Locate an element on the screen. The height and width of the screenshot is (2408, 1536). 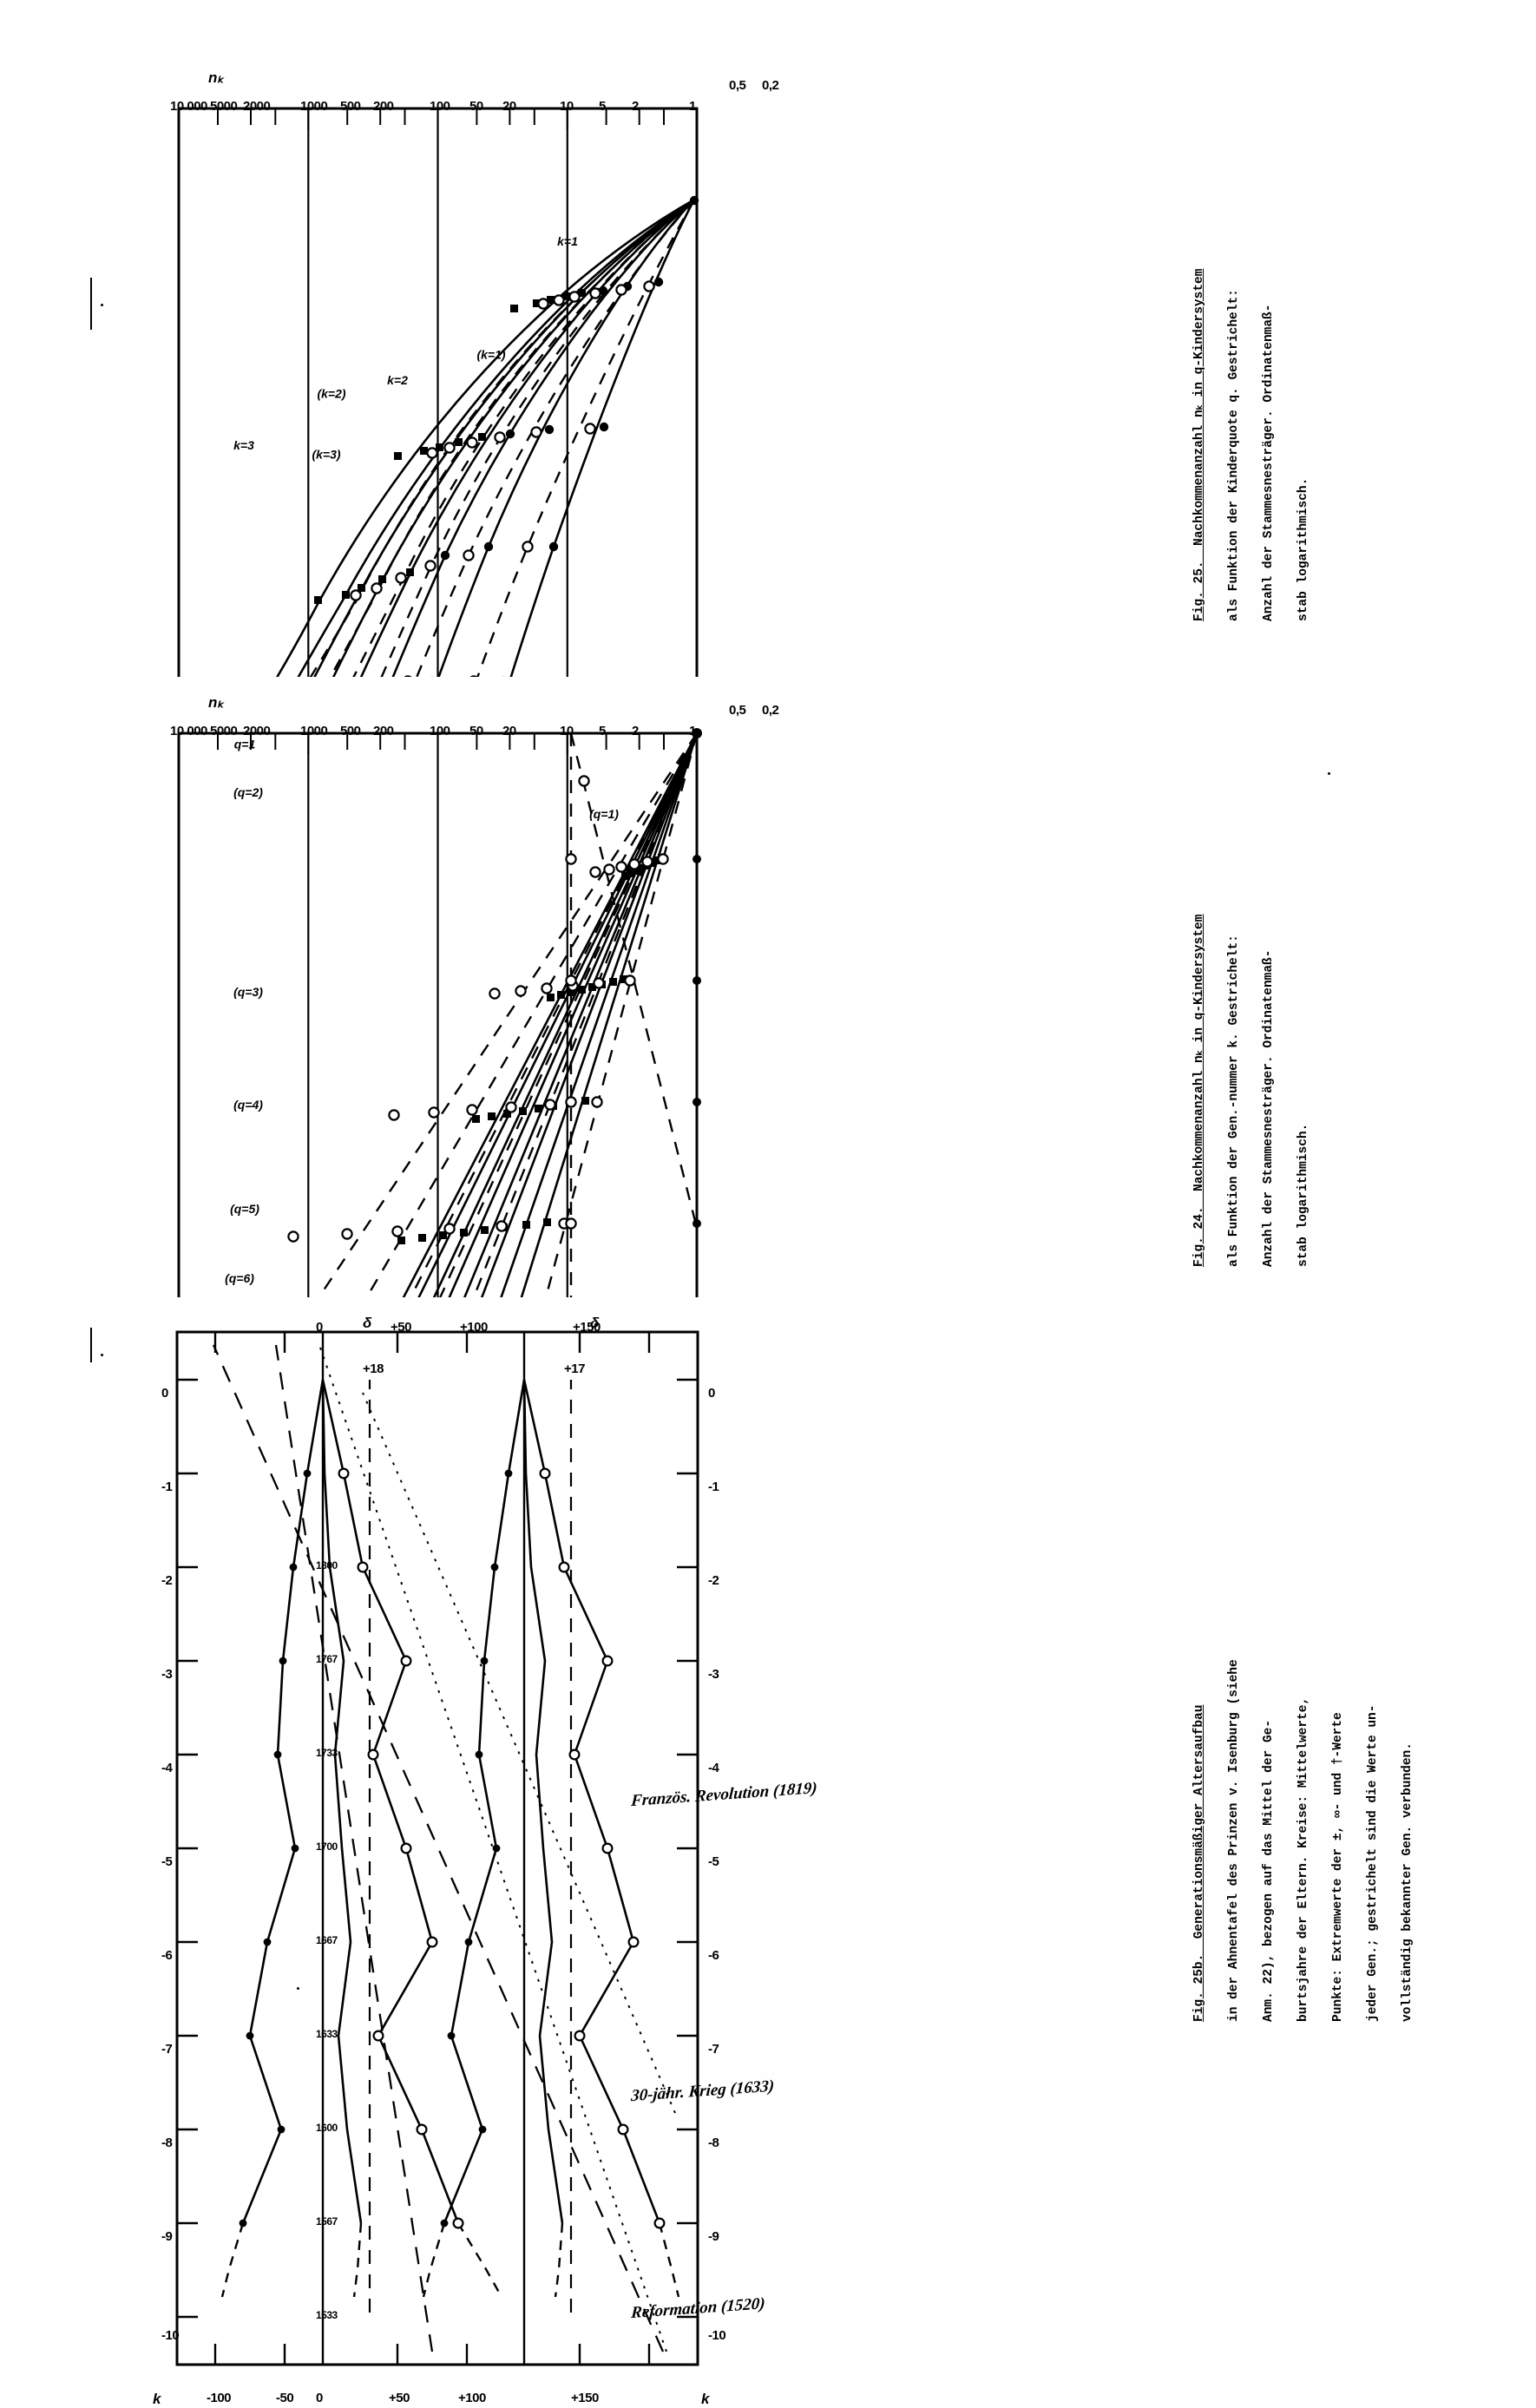
caption-fig25b-l3: Anm. 22), bezogen auf das Mittel der Ge- is located at coordinates (1269, 1871).